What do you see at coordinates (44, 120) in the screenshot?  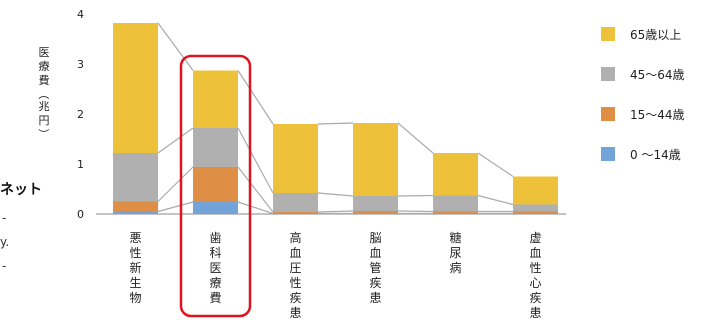 I see `y-axis-label-char: 円` at bounding box center [44, 120].